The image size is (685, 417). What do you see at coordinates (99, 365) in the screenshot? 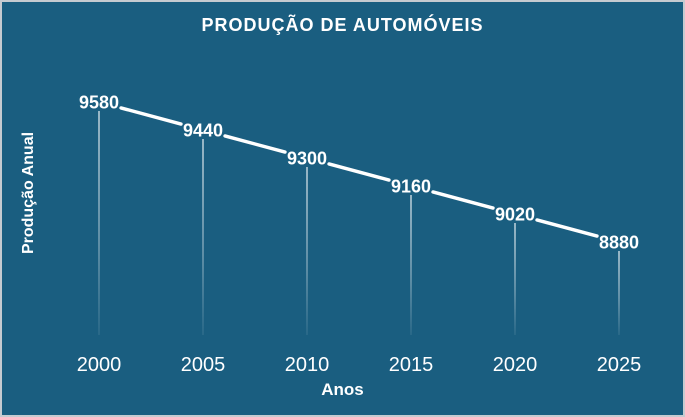
I see `x-tick-label: 2000` at bounding box center [99, 365].